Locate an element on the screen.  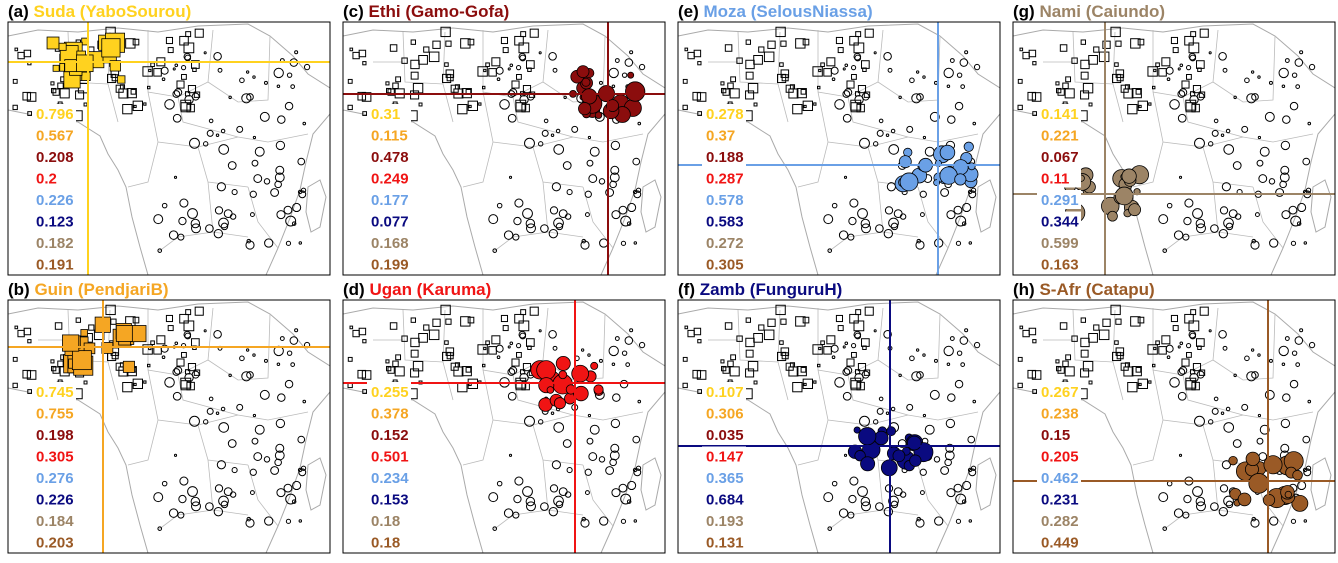
similarity-value: 0.226 is located at coordinates (55, 200).